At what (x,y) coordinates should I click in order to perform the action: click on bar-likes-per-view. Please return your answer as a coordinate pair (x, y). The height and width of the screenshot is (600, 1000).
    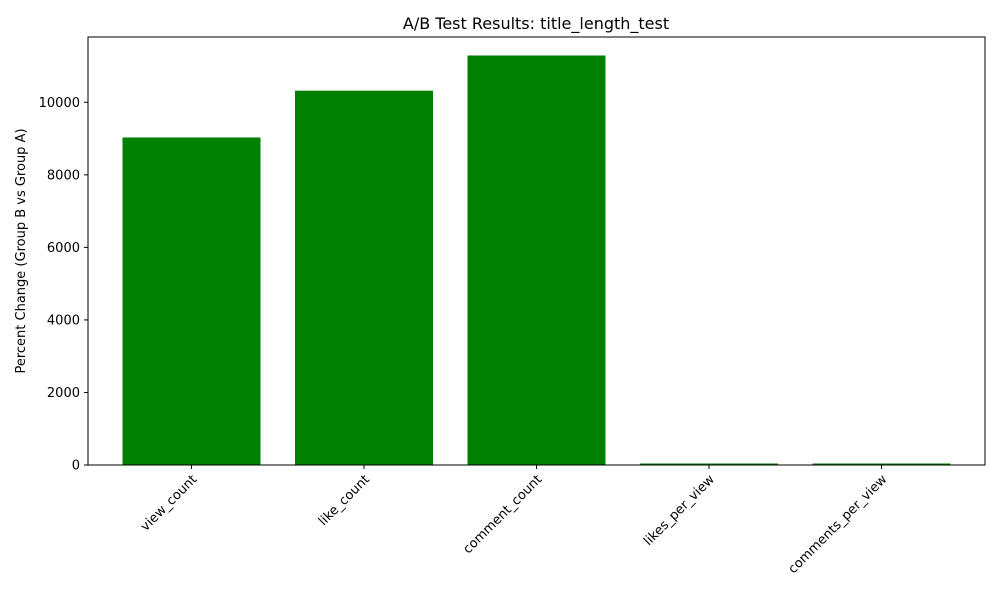
    Looking at the image, I should click on (709, 464).